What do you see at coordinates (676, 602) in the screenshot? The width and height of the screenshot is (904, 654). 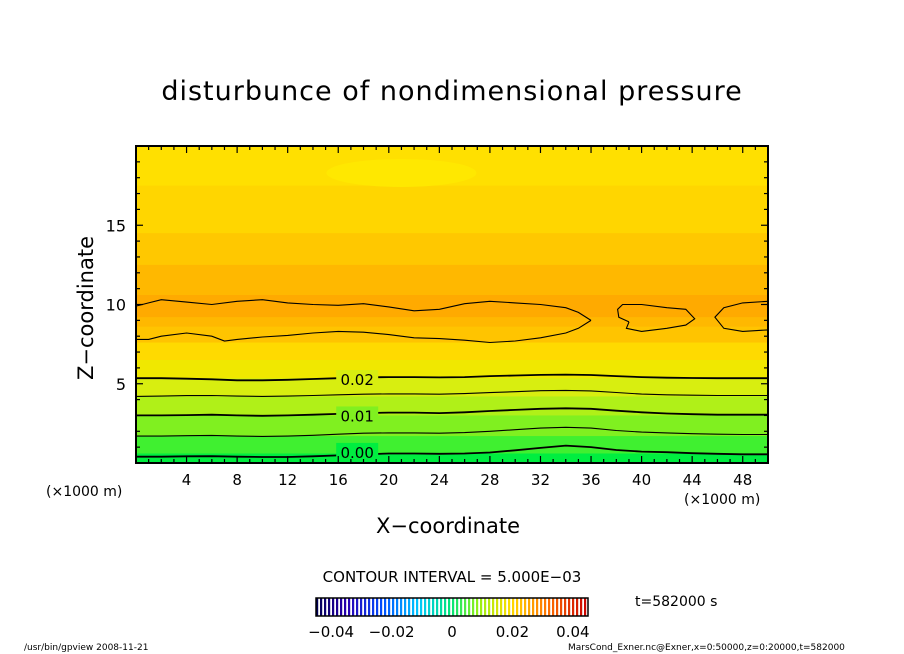 I see `time-label: t=582000 s` at bounding box center [676, 602].